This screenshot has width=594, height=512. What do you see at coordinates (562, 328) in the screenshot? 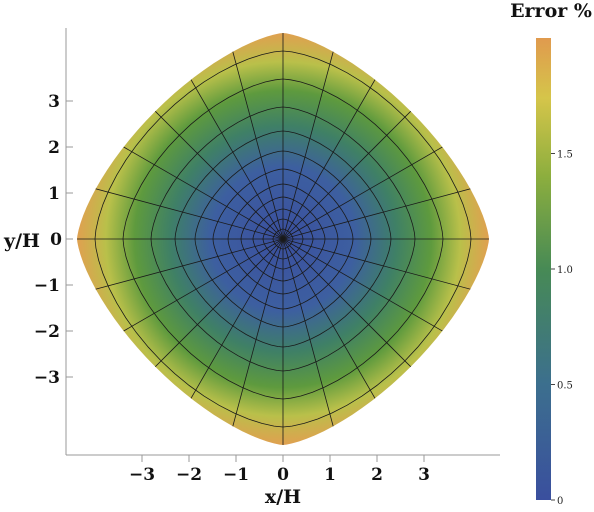
I see `colorbar-ticks: 0 0.5 1.0 1.5` at bounding box center [562, 328].